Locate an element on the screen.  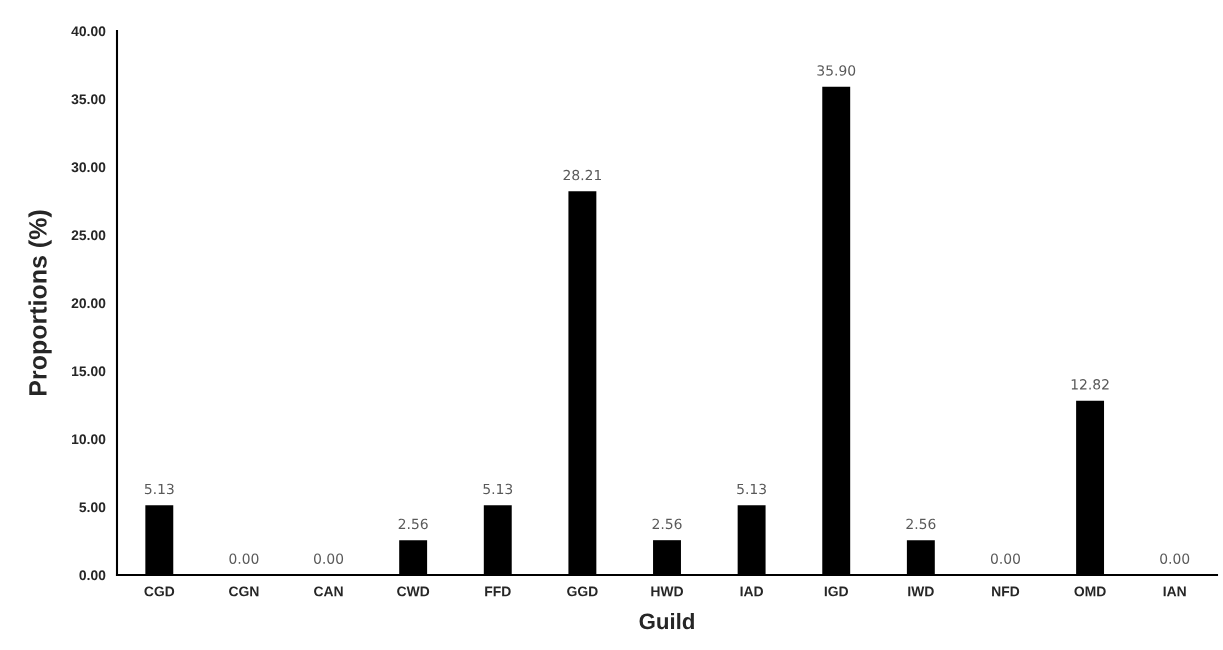
x-tick-label: HWD is located at coordinates (667, 591).